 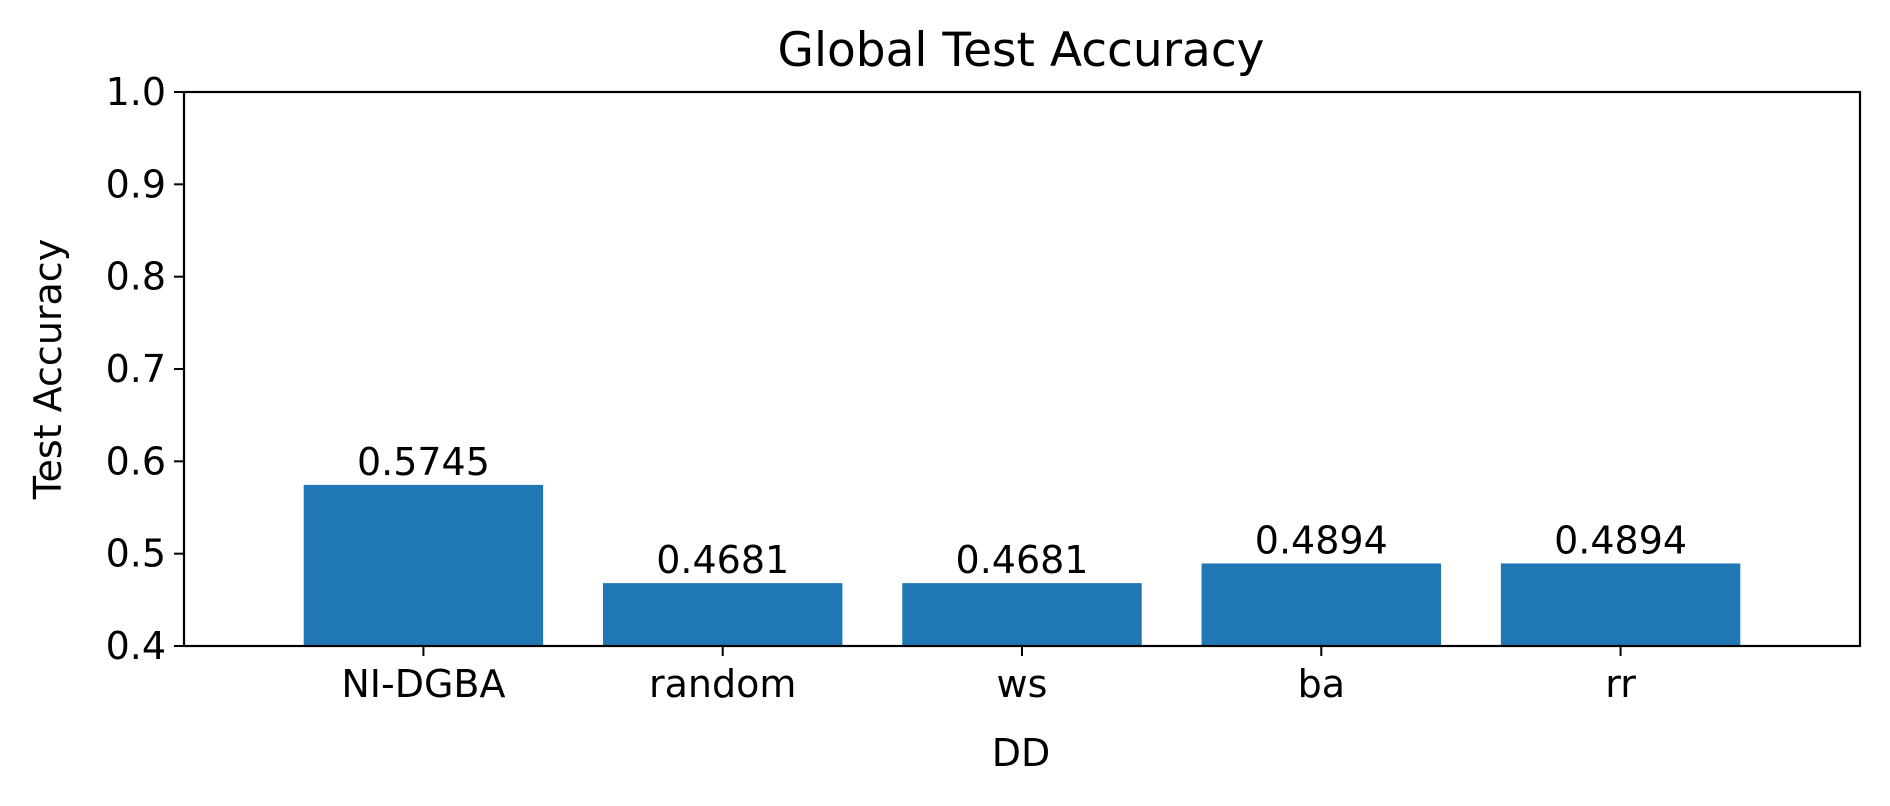 I want to click on x-tick-label-1: random, so click(x=722, y=684).